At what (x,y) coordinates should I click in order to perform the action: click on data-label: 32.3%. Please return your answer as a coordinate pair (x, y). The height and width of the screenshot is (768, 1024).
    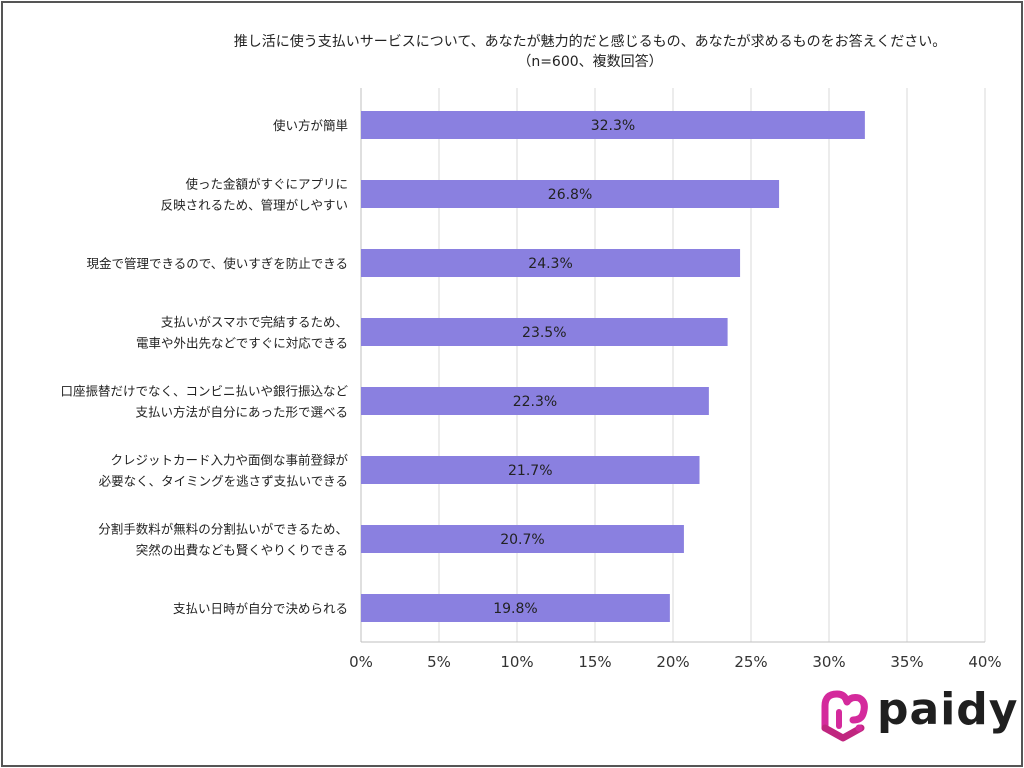
    Looking at the image, I should click on (613, 126).